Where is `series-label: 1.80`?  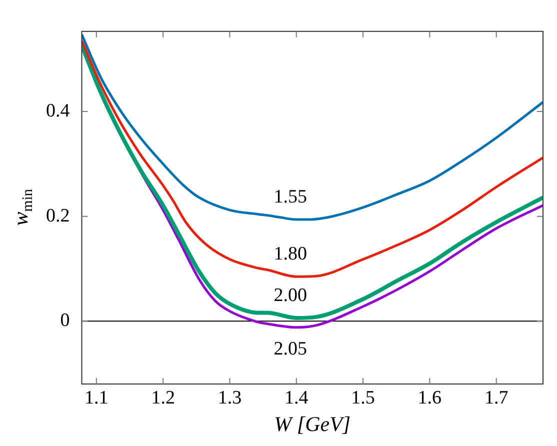
series-label: 1.80 is located at coordinates (291, 254).